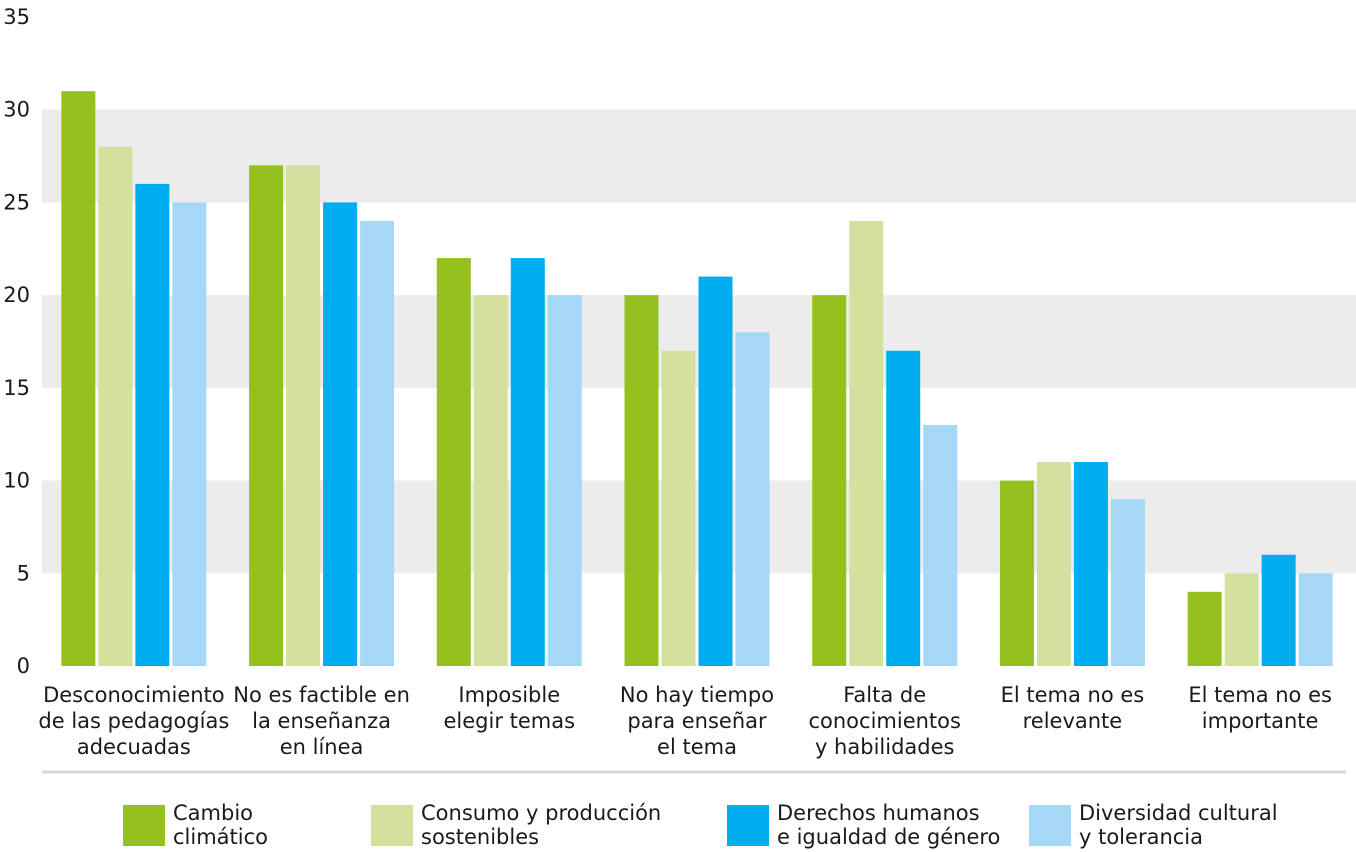  I want to click on y-tick-label: 35, so click(16, 17).